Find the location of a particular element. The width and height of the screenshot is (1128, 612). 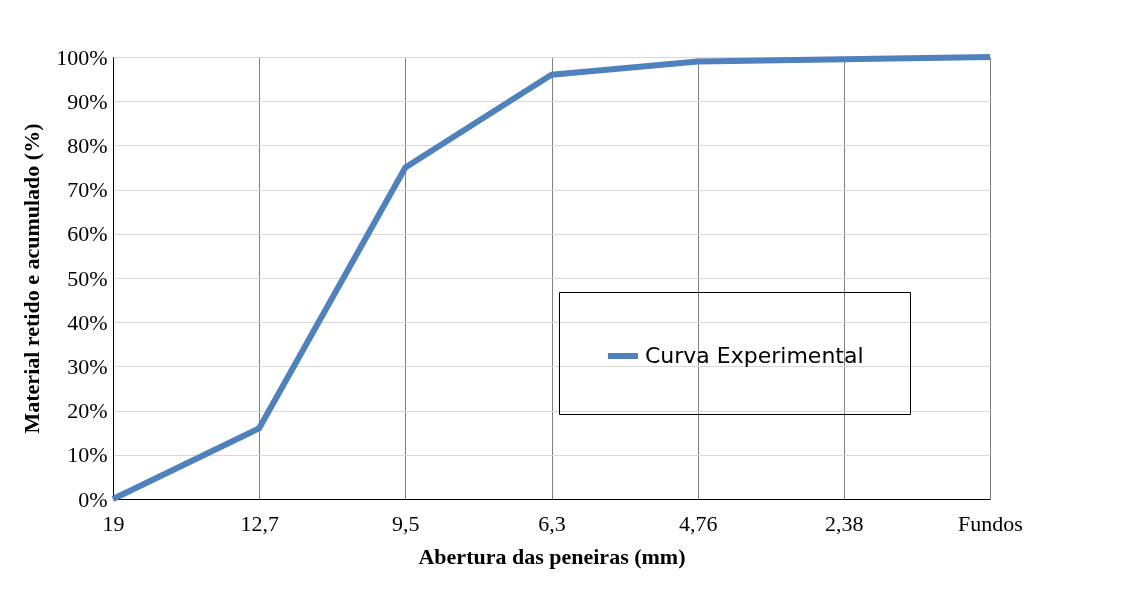

y-tick-label: 30% is located at coordinates (87, 366).